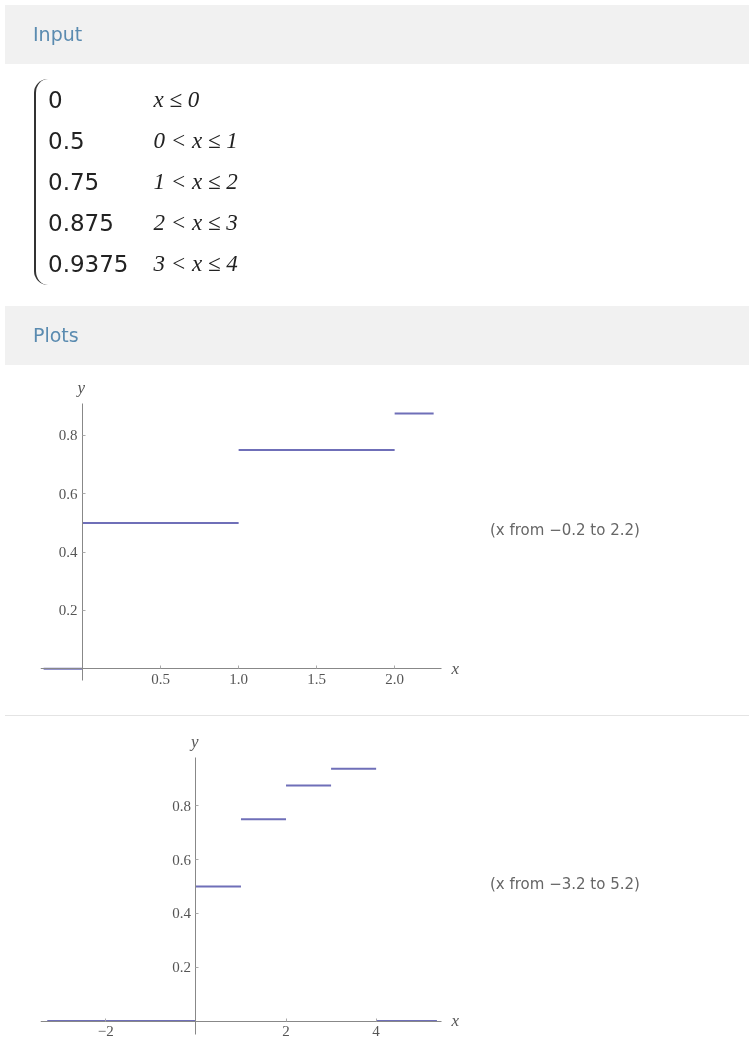 This screenshot has height=1057, width=749. I want to click on x-tick-label: 1.0, so click(239, 678).